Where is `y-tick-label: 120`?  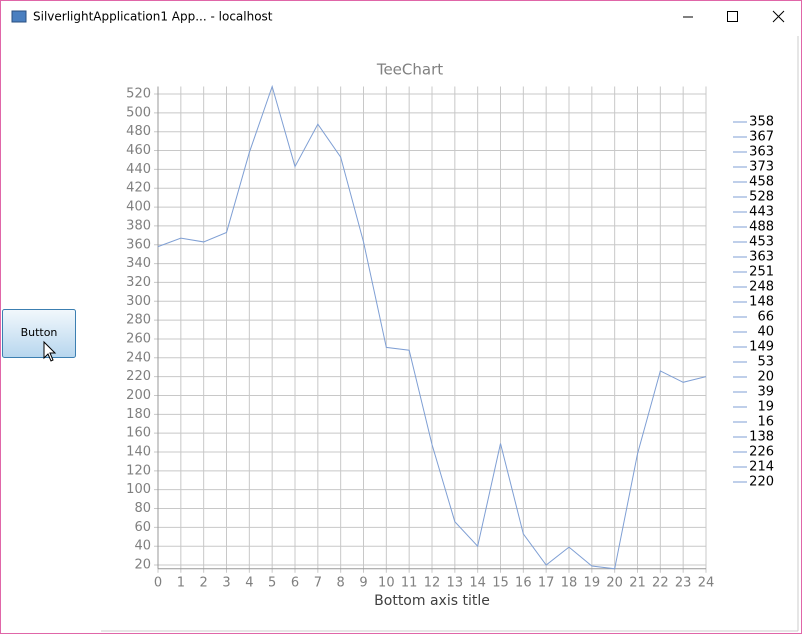 y-tick-label: 120 is located at coordinates (138, 470).